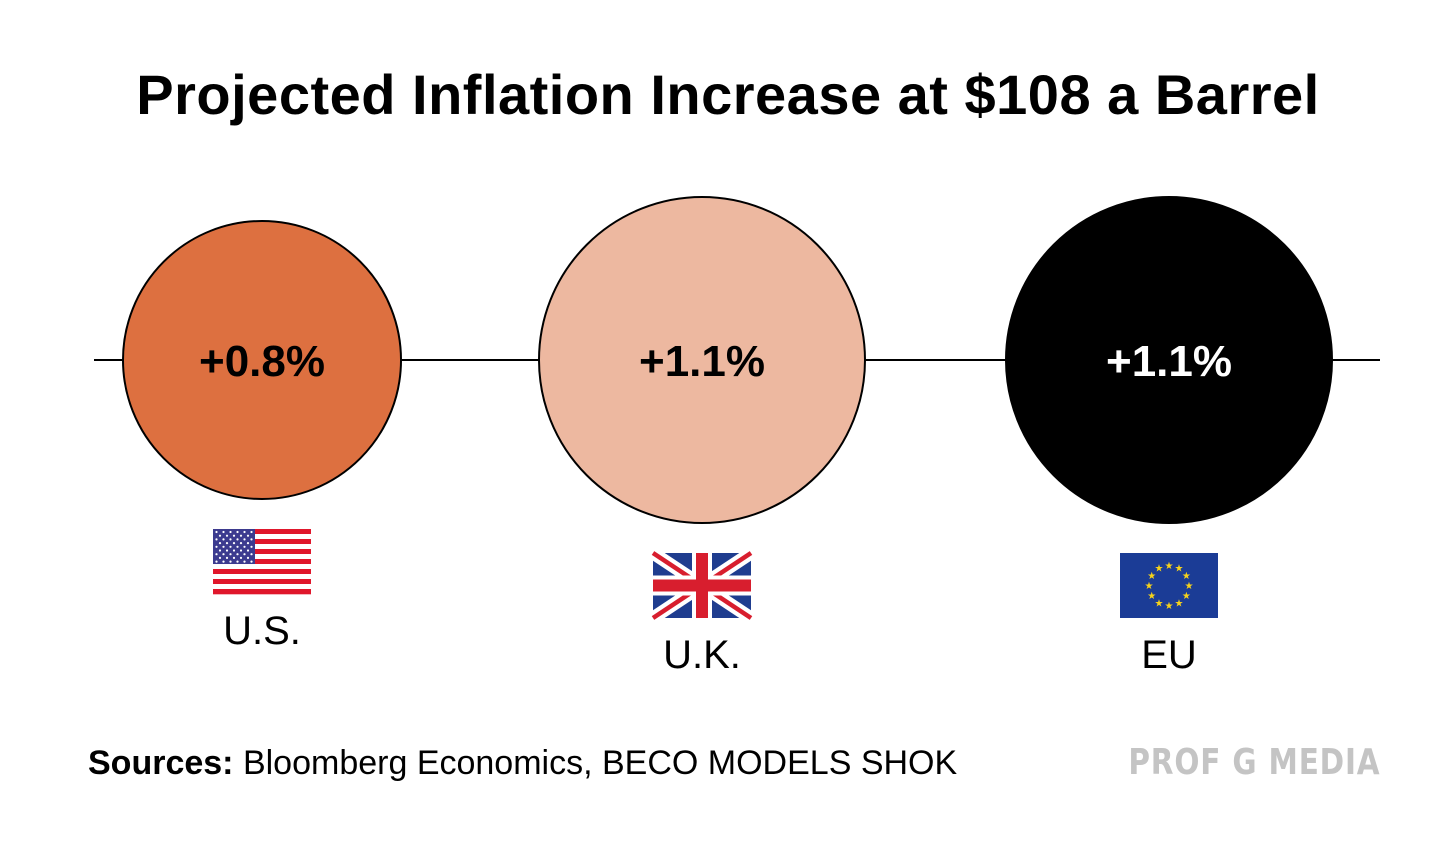  I want to click on bubble-eu, so click(1169, 360).